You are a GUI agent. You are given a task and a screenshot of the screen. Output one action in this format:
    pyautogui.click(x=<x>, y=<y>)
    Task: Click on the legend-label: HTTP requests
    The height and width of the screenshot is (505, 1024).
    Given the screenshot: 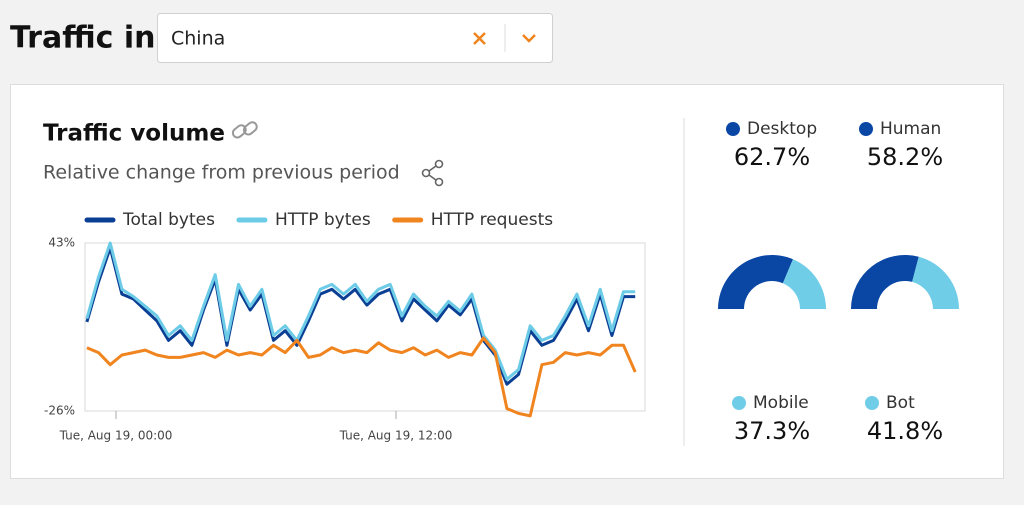 What is the action you would take?
    pyautogui.click(x=492, y=220)
    